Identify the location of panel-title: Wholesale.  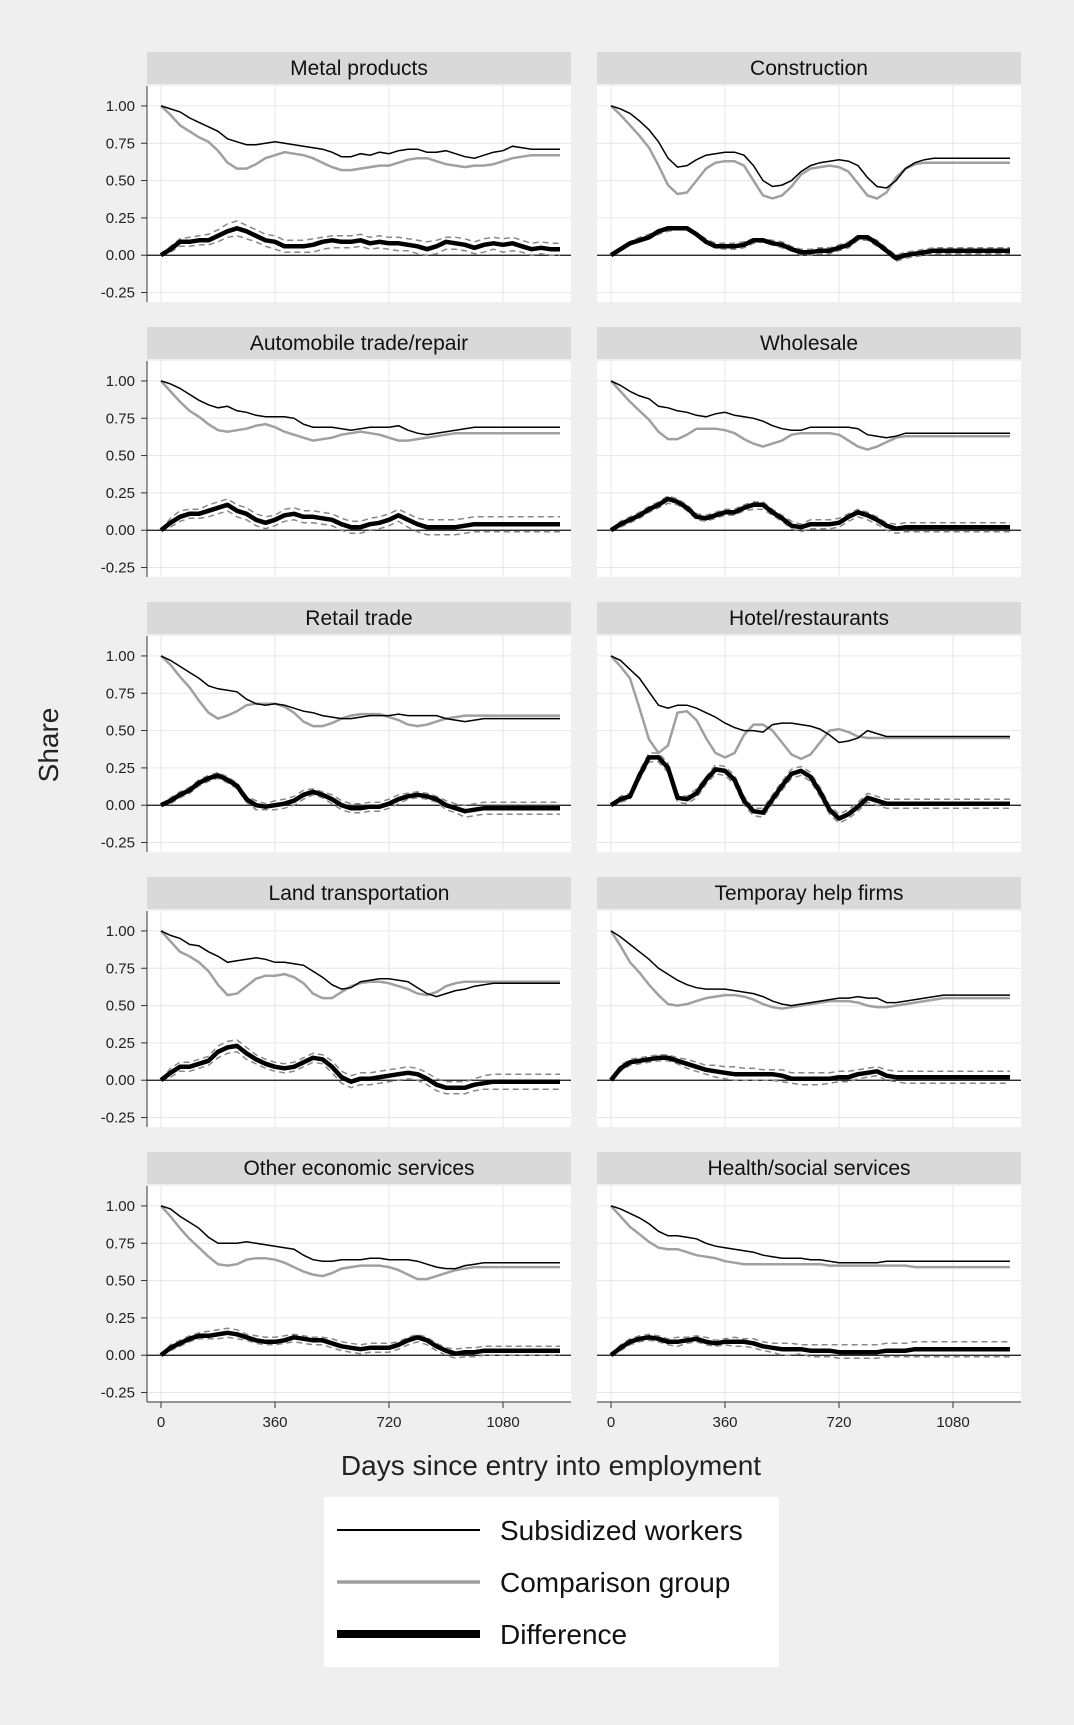
(809, 343).